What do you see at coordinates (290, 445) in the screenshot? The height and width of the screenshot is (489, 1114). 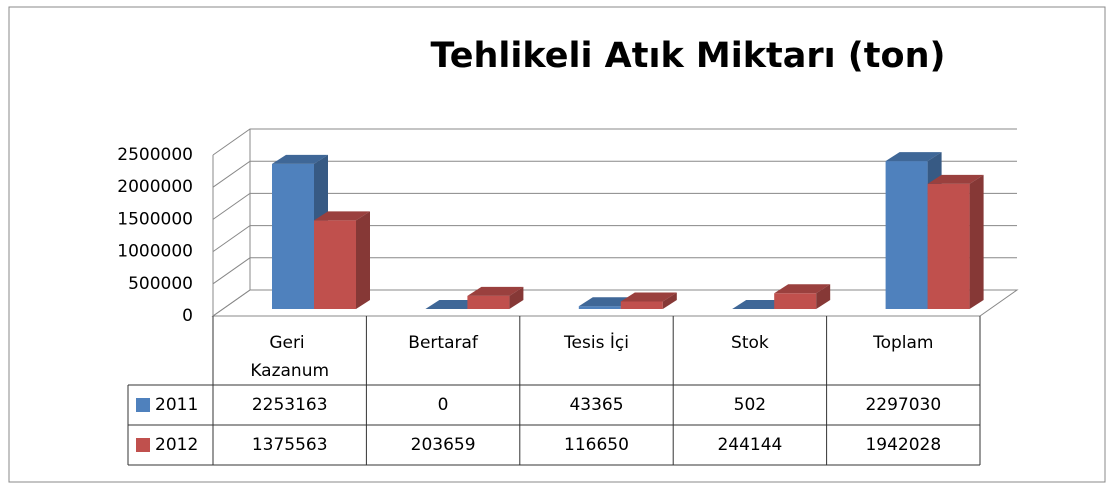 I see `table-value: 1375563` at bounding box center [290, 445].